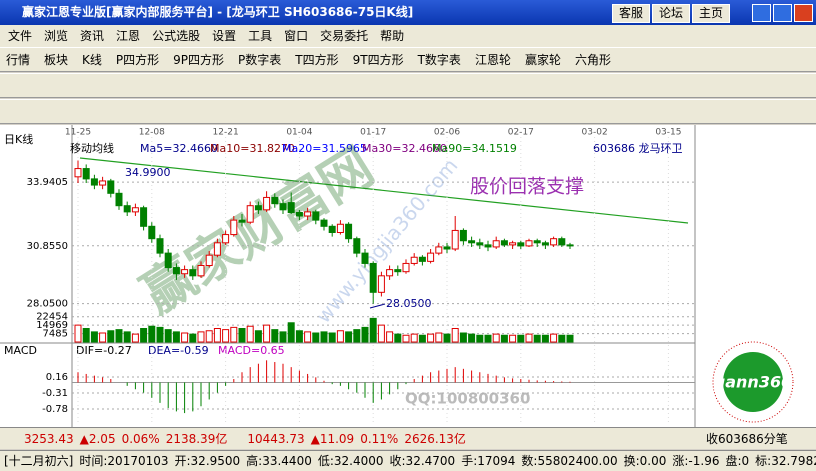 This screenshot has width=816, height=471. Describe the element at coordinates (761, 13) in the screenshot. I see `minimize` at that location.